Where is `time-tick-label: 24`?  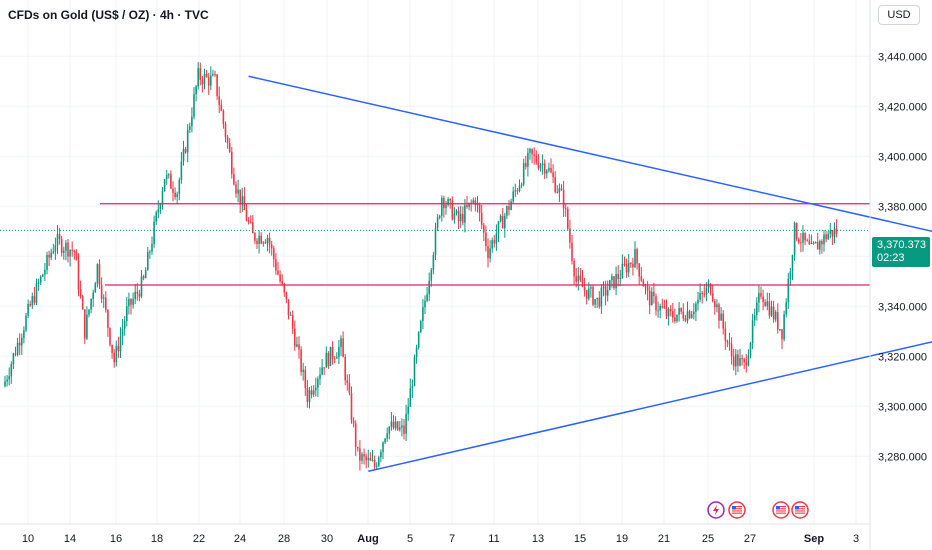
time-tick-label: 24 is located at coordinates (240, 539).